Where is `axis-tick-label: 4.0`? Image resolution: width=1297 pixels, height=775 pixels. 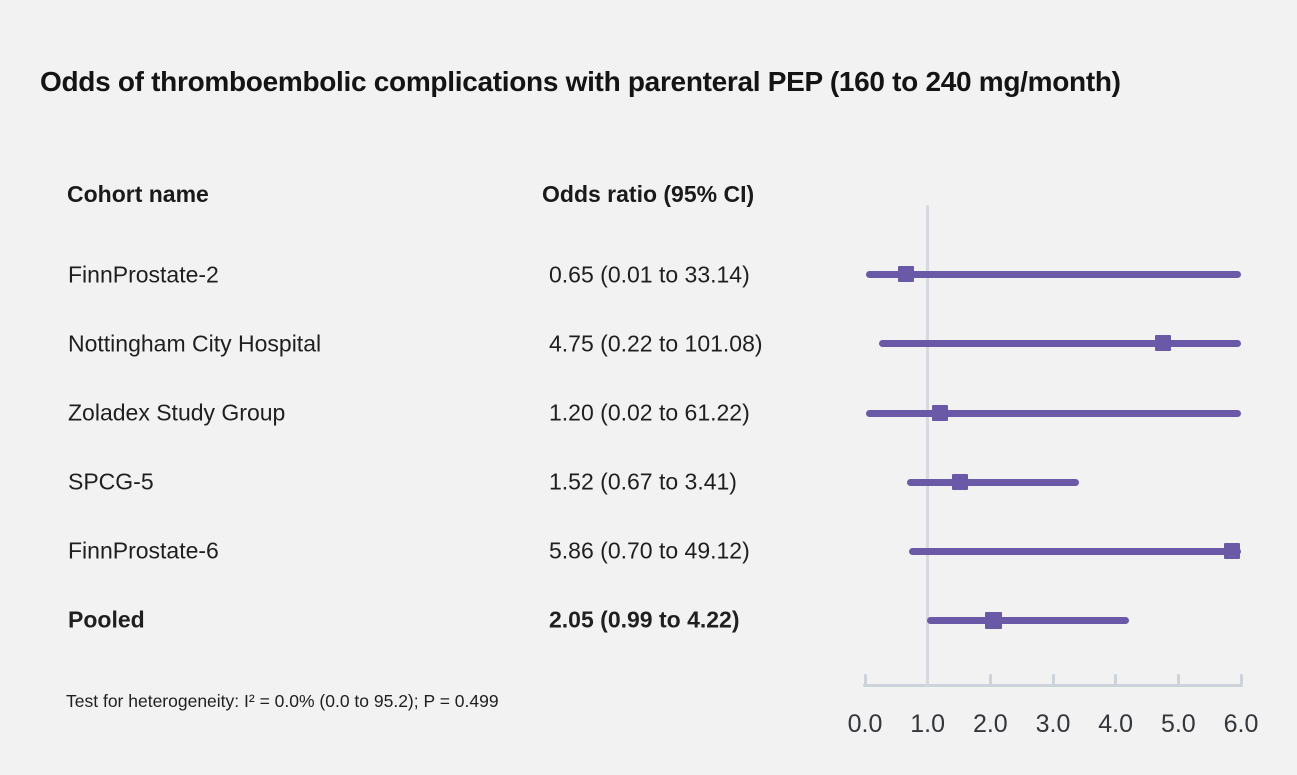 axis-tick-label: 4.0 is located at coordinates (1116, 724).